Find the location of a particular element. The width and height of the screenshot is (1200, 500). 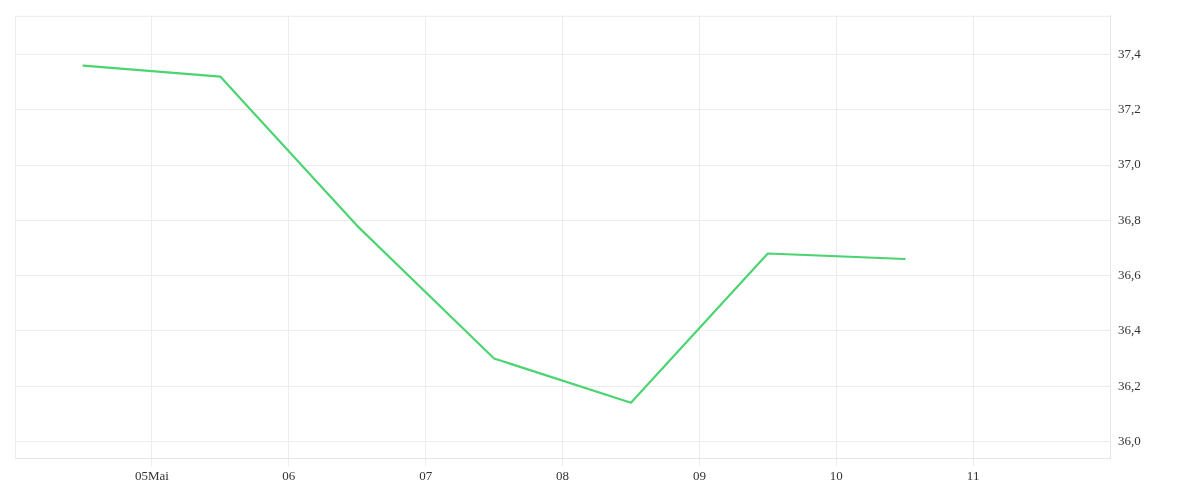

x-tick-label: 07 is located at coordinates (426, 476).